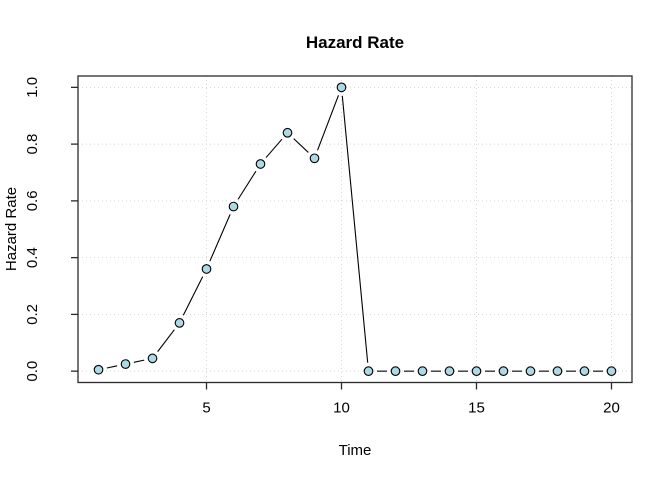  I want to click on x-tick-label: 20, so click(611, 408).